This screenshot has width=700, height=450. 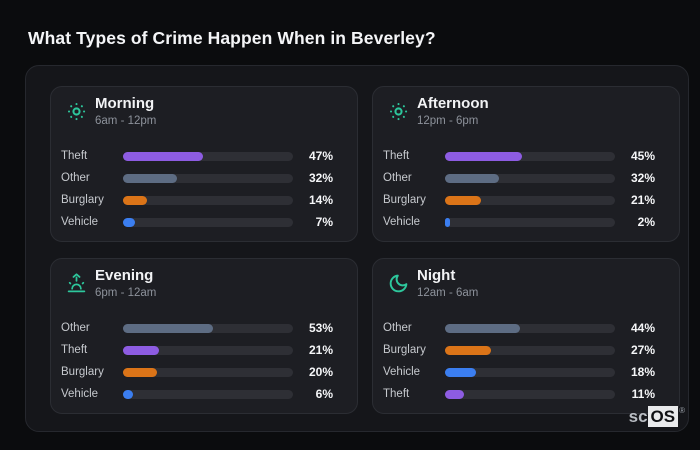 What do you see at coordinates (320, 372) in the screenshot?
I see `bar-value: 20%` at bounding box center [320, 372].